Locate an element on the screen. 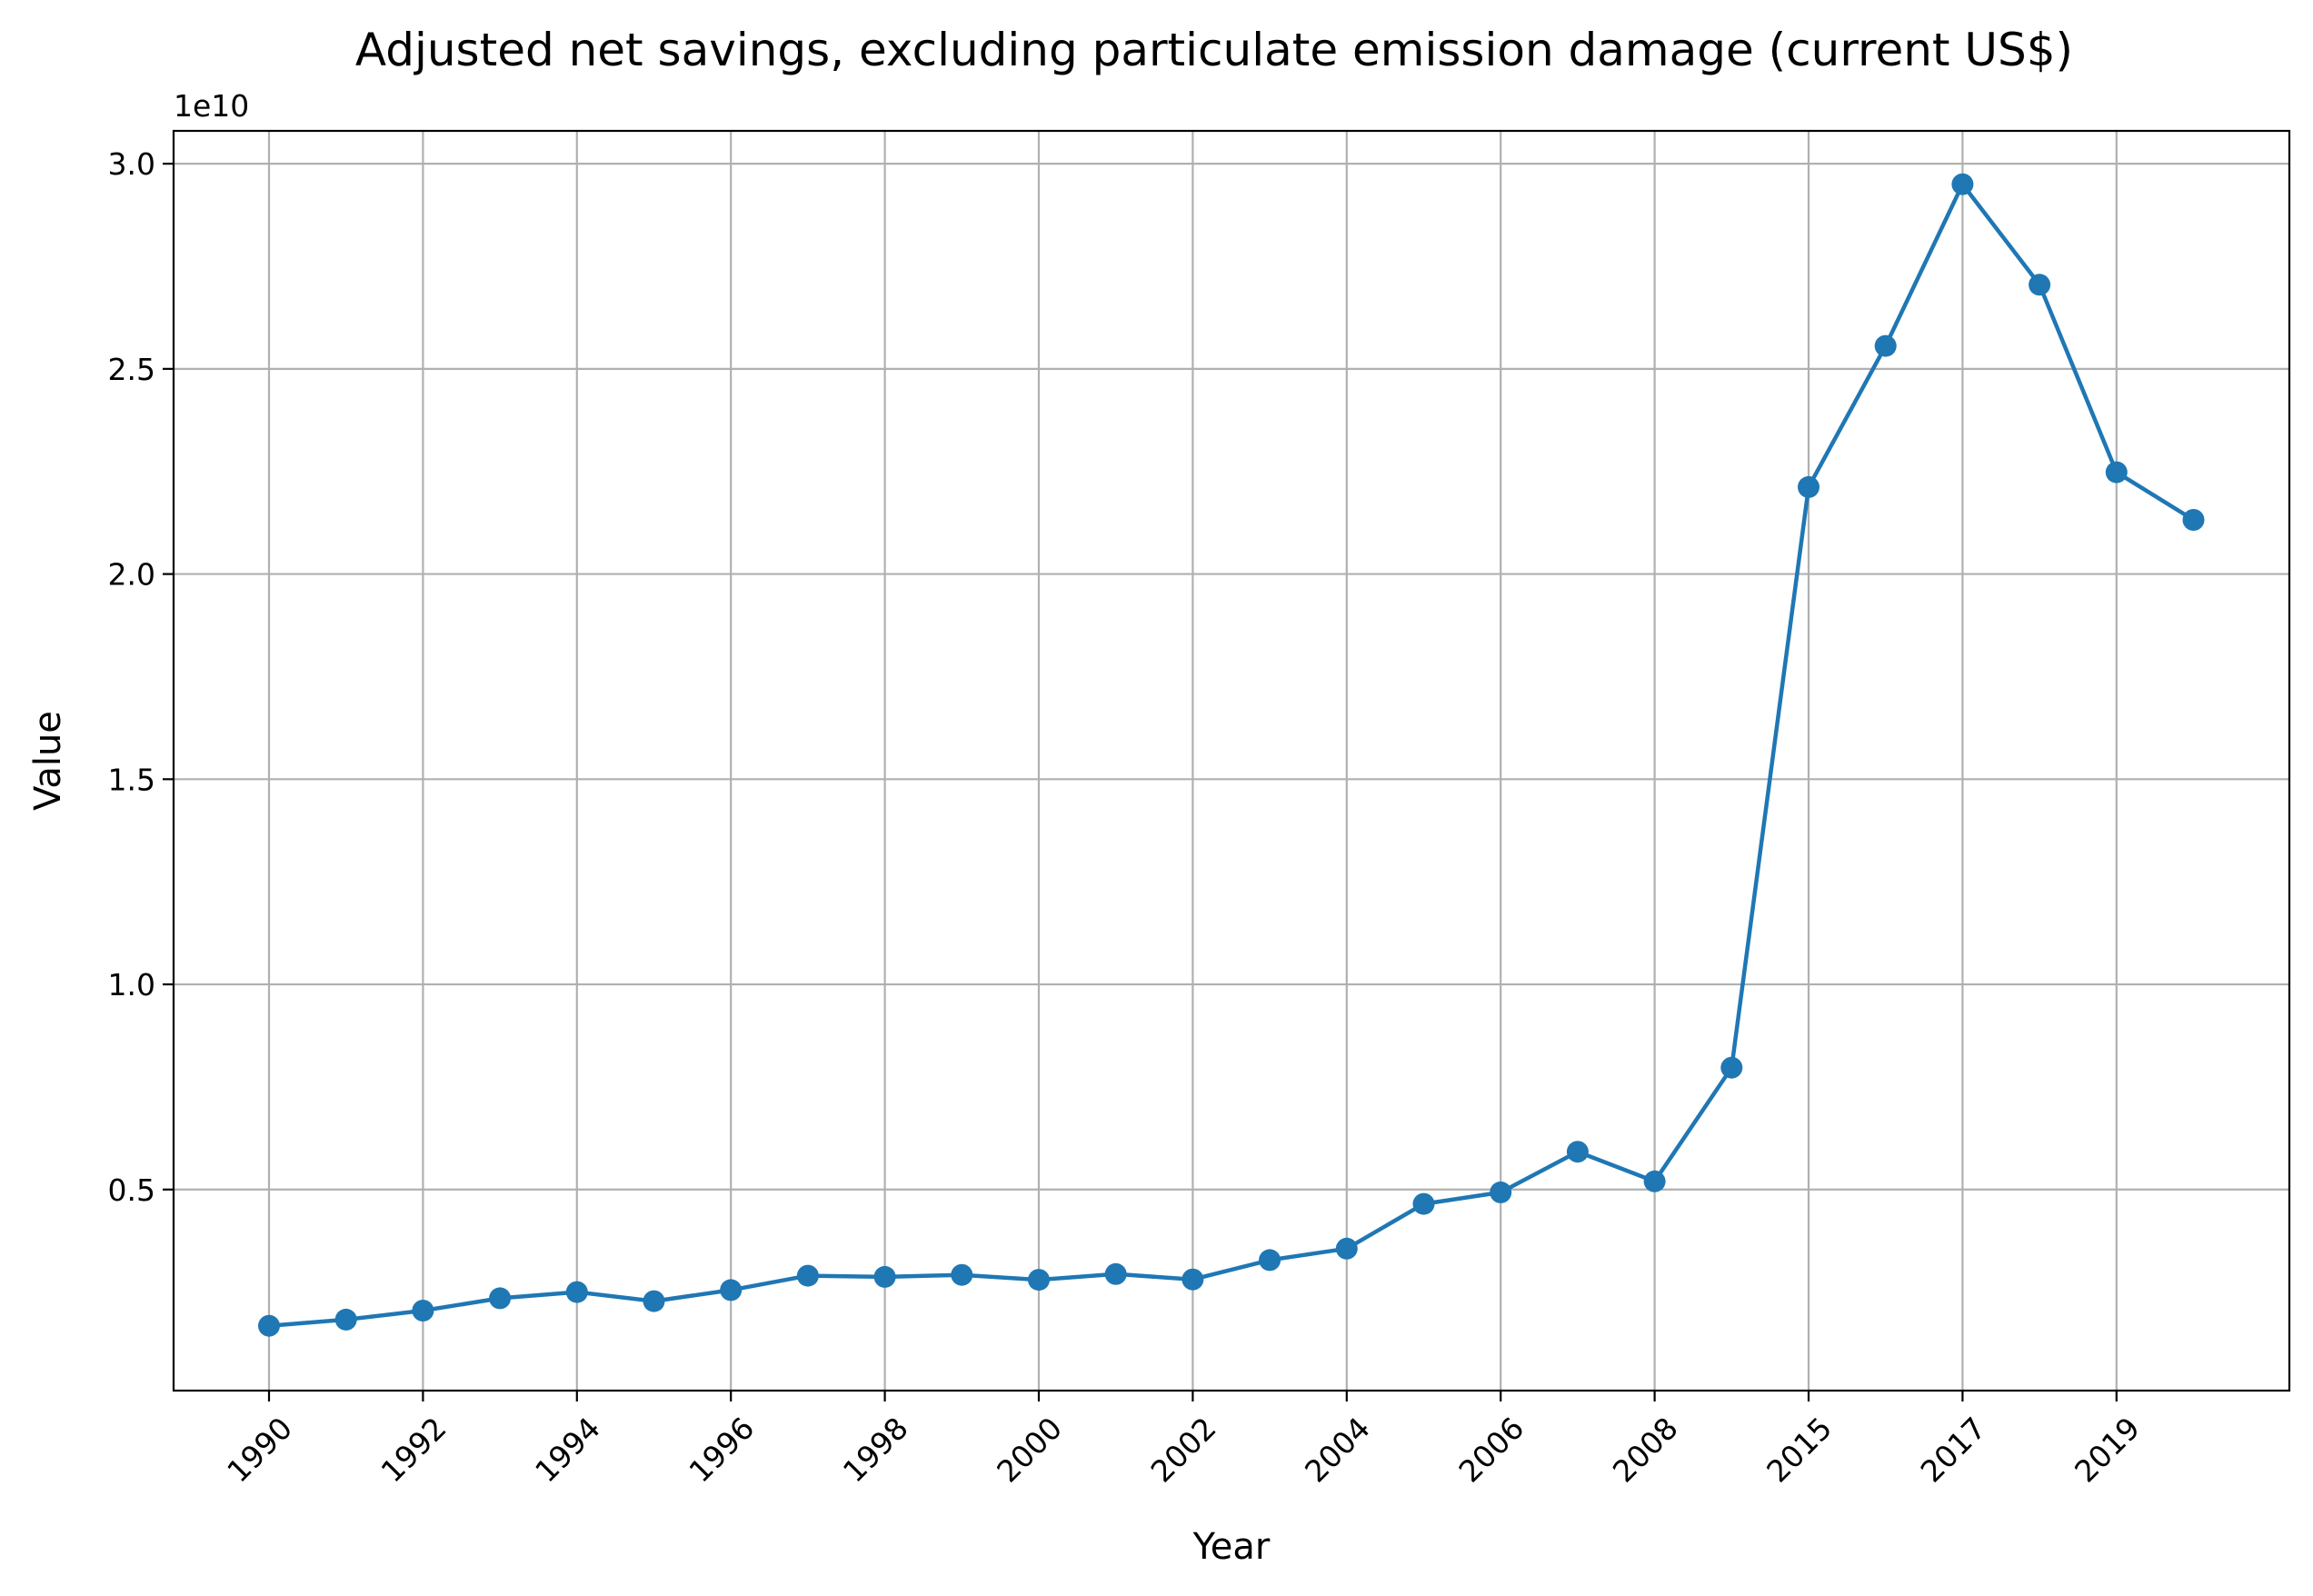  x-tick-label: 2015 is located at coordinates (1800, 1450).